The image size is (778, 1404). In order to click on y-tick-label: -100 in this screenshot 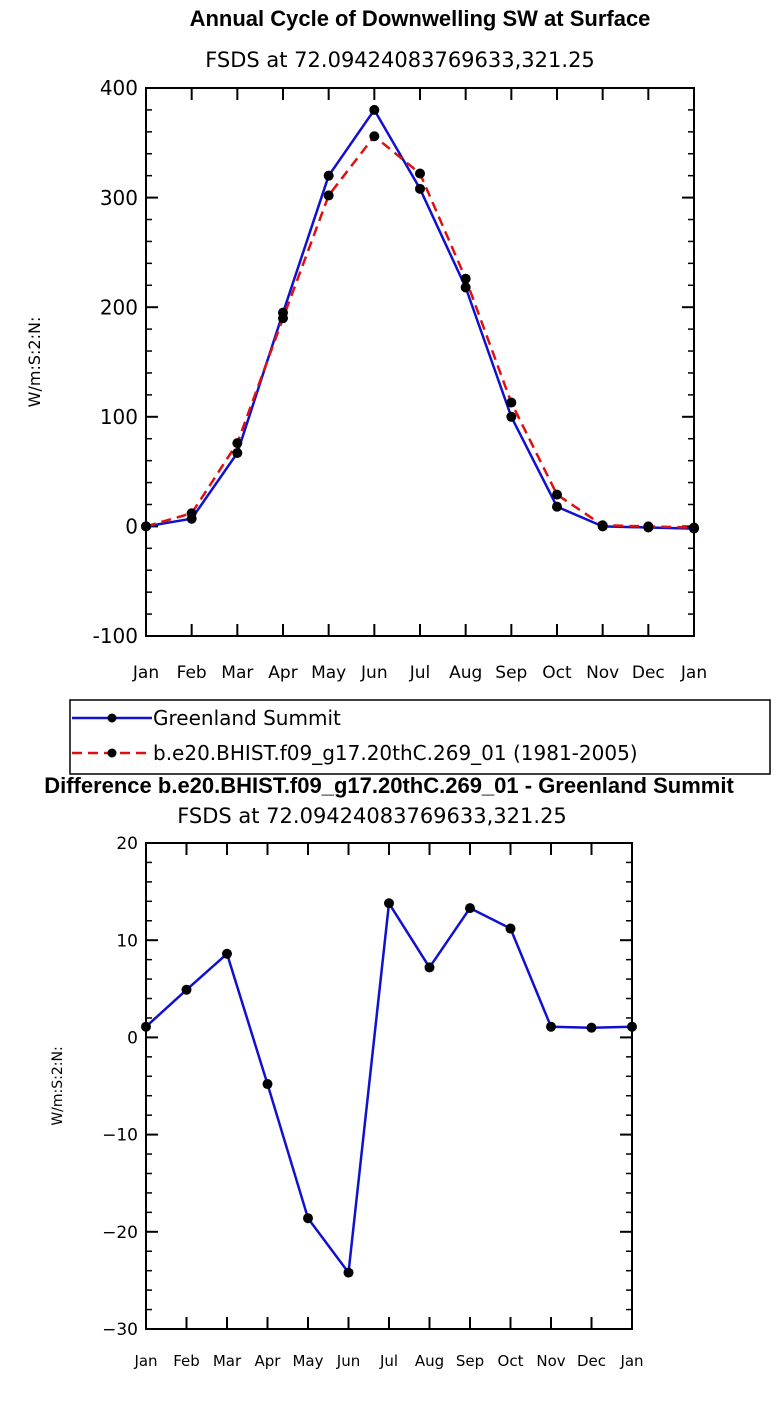, I will do `click(115, 636)`.